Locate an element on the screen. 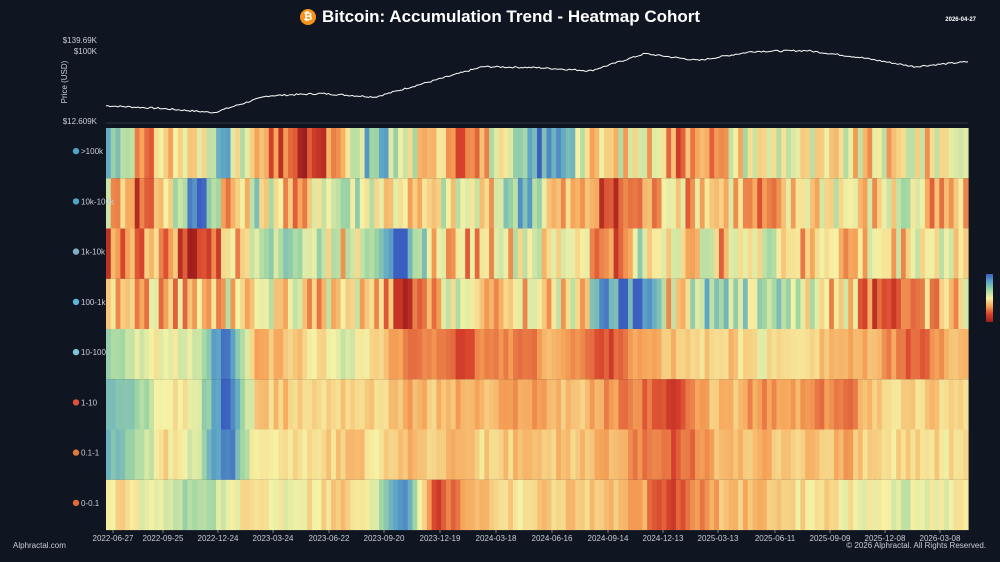 This screenshot has height=562, width=1000. x-tick-label: 2022-06-27 is located at coordinates (113, 538).